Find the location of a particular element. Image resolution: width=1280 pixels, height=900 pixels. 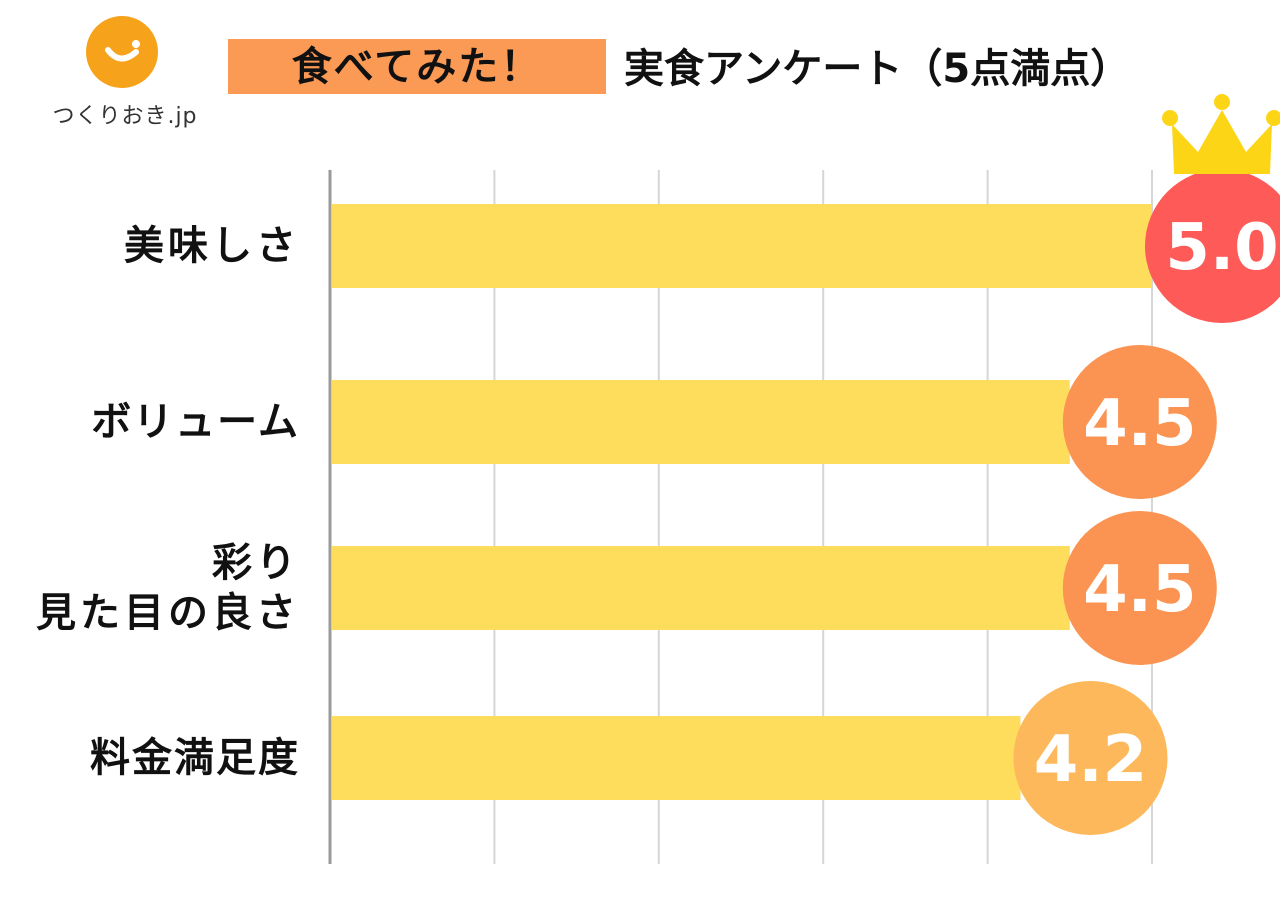

logo-text: つくりおき.jp is located at coordinates (125, 116).